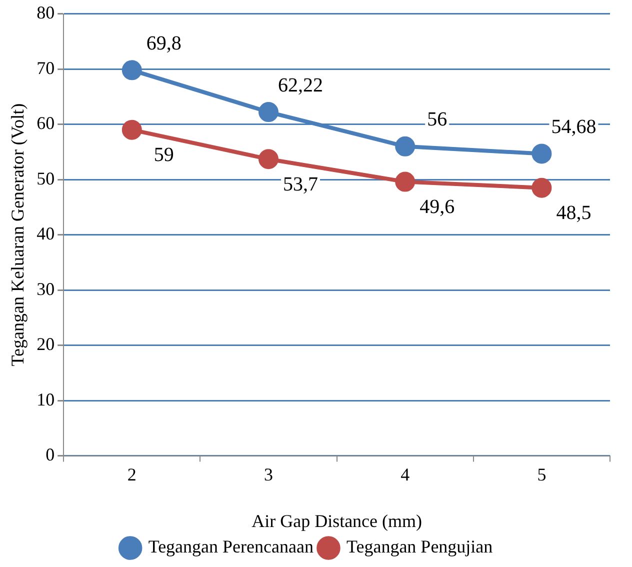  Describe the element at coordinates (337, 520) in the screenshot. I see `x-axis-title: Air Gap Distance (mm)` at that location.